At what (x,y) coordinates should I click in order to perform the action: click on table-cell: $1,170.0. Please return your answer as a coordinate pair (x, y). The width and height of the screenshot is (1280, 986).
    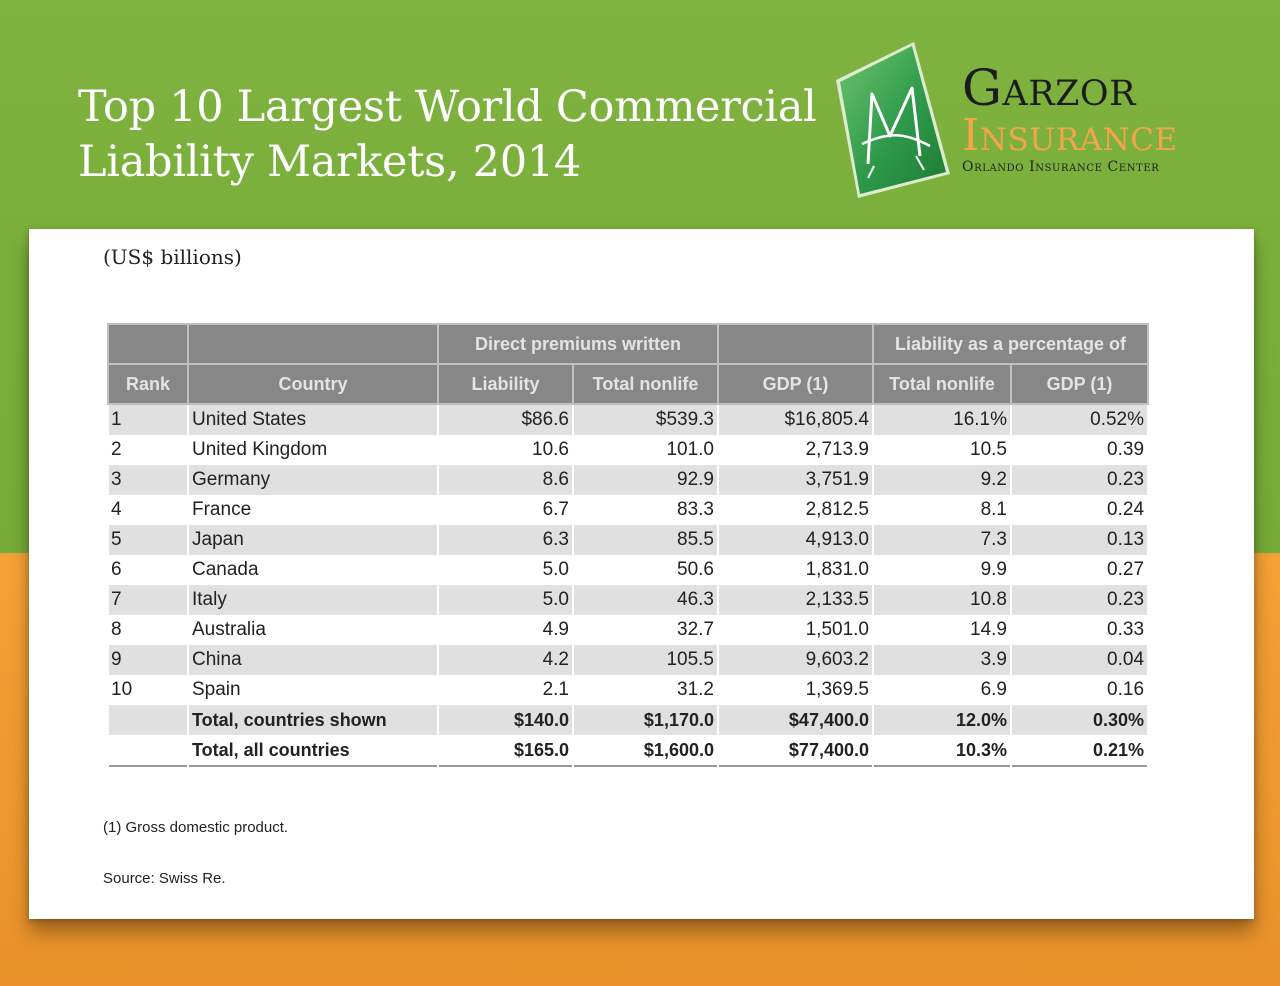
    Looking at the image, I should click on (645, 720).